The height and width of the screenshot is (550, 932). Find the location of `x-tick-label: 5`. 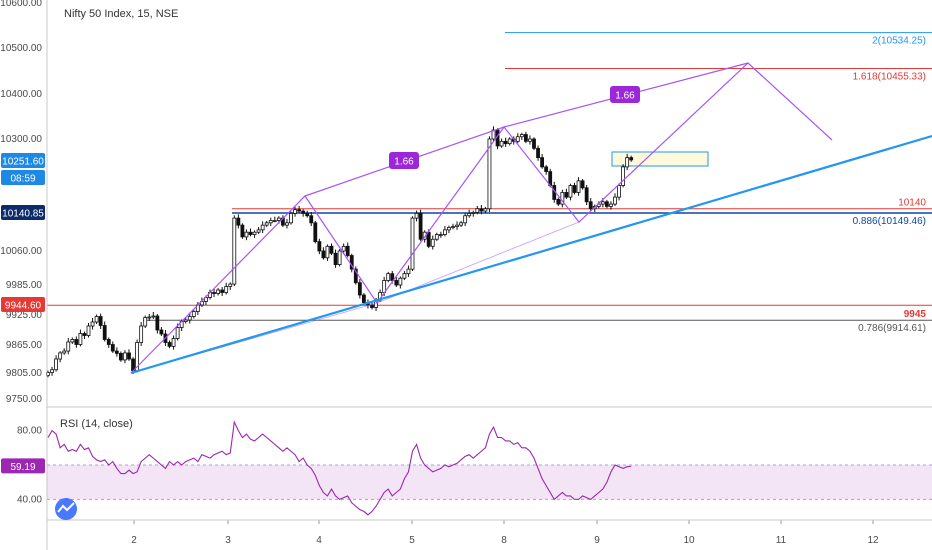

x-tick-label: 5 is located at coordinates (412, 540).